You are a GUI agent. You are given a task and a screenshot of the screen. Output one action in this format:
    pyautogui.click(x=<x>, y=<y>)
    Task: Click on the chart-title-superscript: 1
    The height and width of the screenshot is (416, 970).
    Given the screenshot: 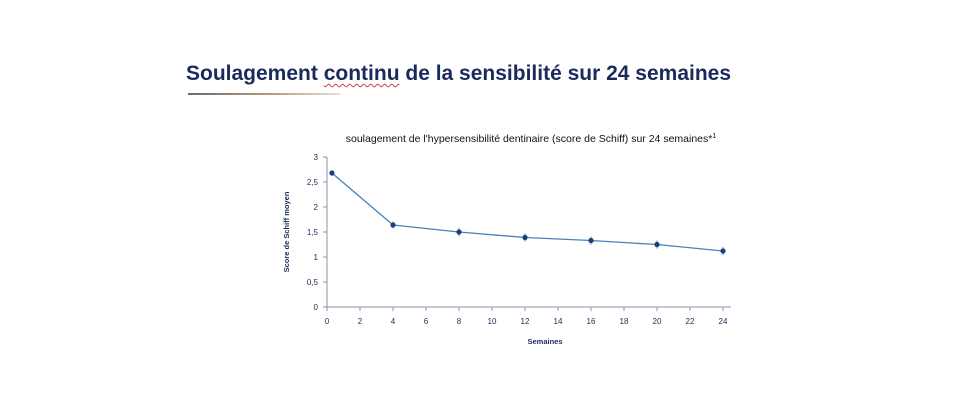 What is the action you would take?
    pyautogui.click(x=714, y=136)
    